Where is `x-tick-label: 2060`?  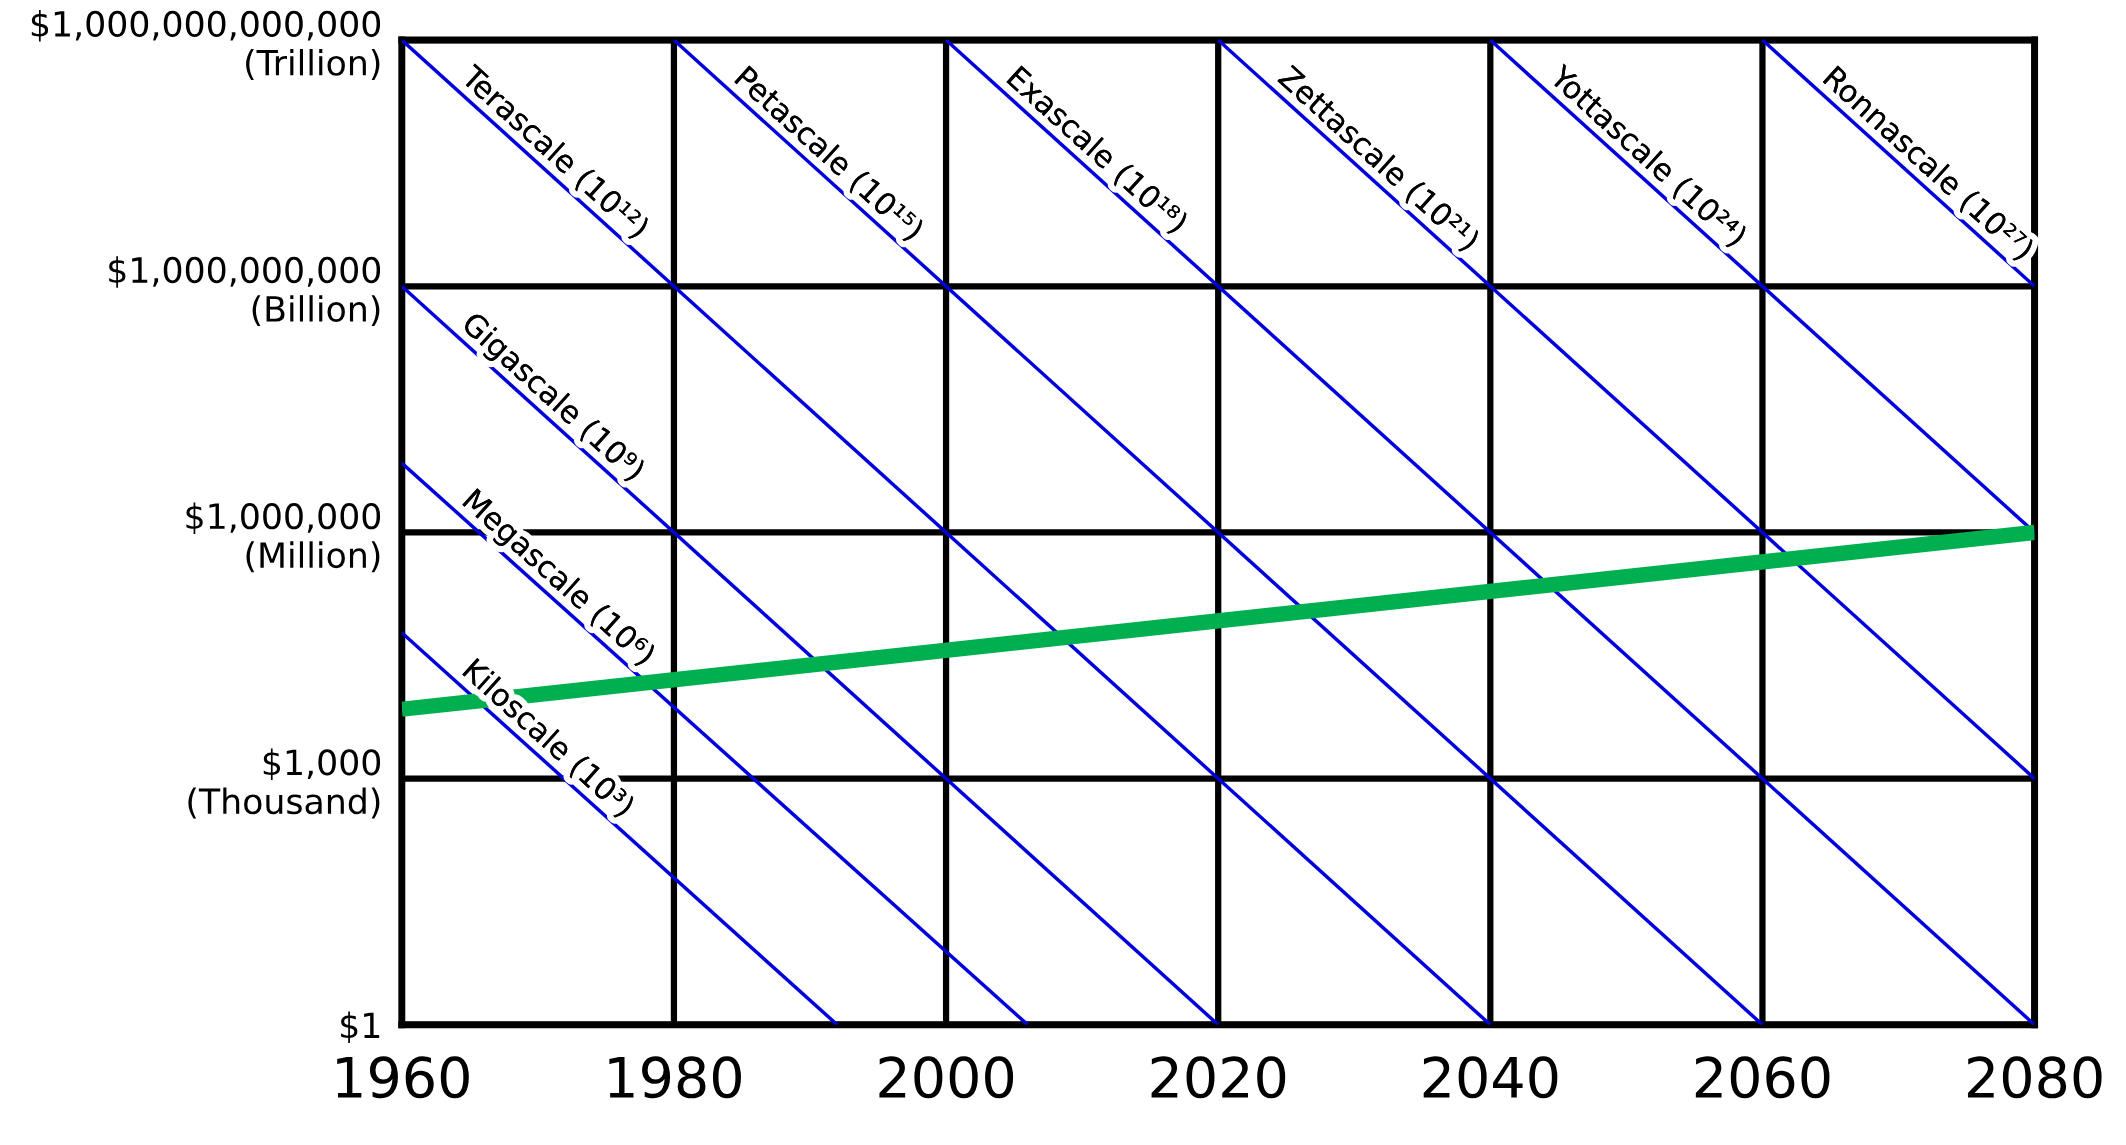 x-tick-label: 2060 is located at coordinates (1762, 1077).